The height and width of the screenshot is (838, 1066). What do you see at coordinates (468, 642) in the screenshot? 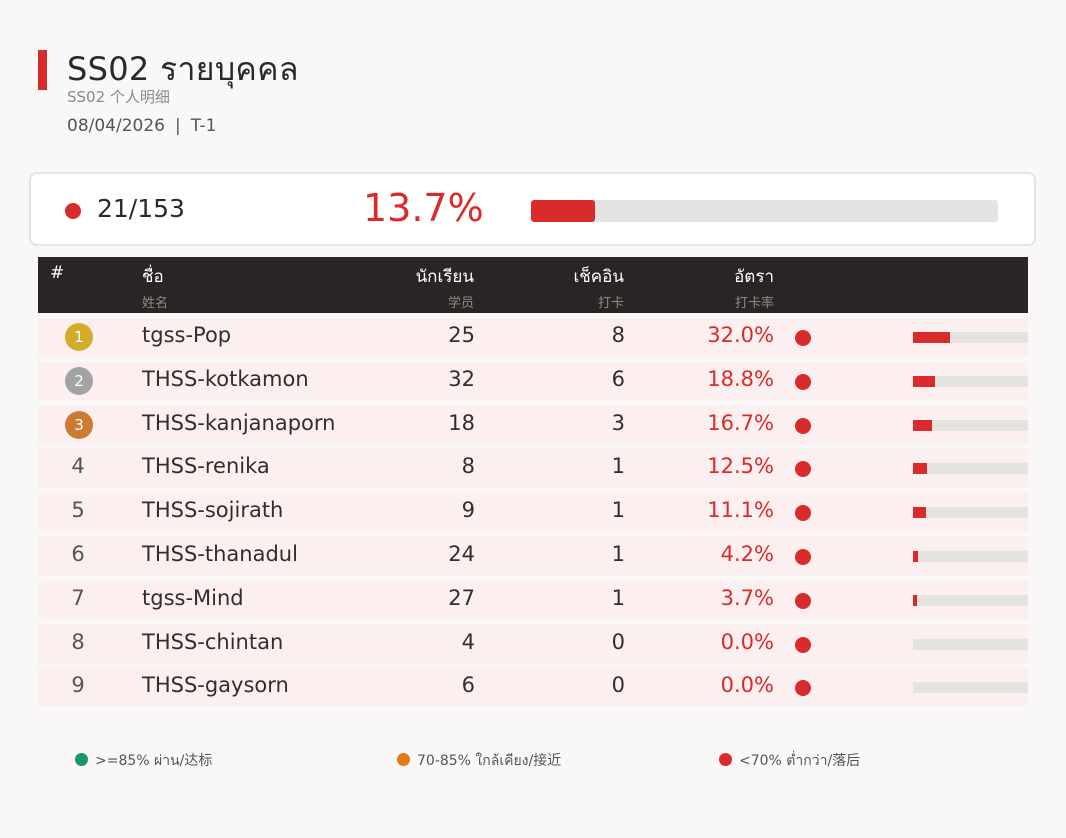
I see `students-count: 4` at bounding box center [468, 642].